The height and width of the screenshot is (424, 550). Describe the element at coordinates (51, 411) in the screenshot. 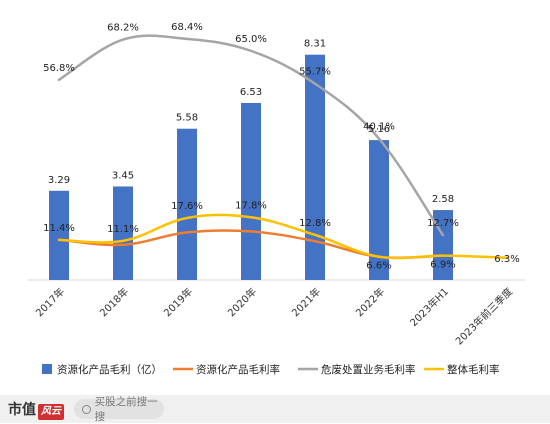

I see `brand-logo-mark: 风云` at that location.